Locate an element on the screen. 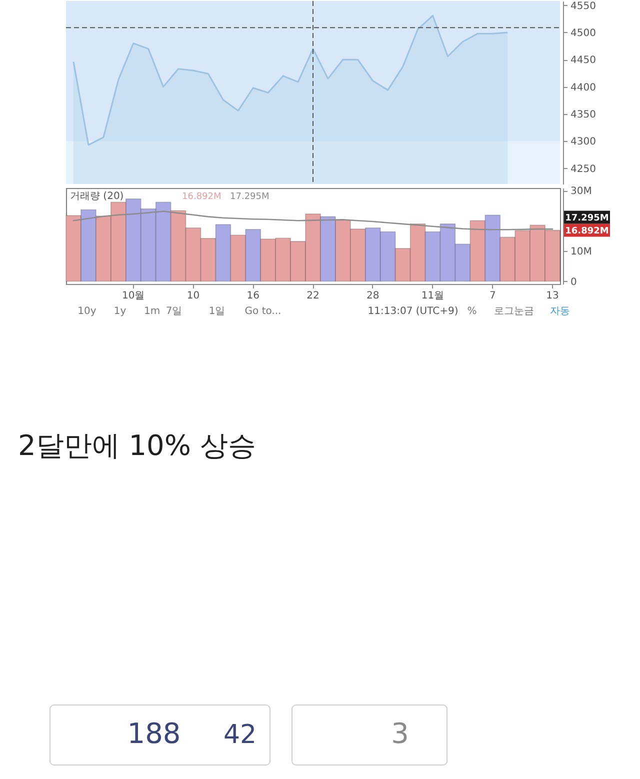 Image resolution: width=640 pixels, height=779 pixels. x-tick-label: 16 is located at coordinates (253, 296).